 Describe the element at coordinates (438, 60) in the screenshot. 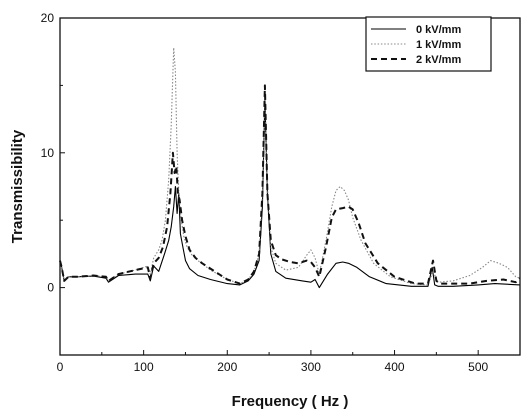

I see `legend-label-2: 2 kV/mm` at that location.